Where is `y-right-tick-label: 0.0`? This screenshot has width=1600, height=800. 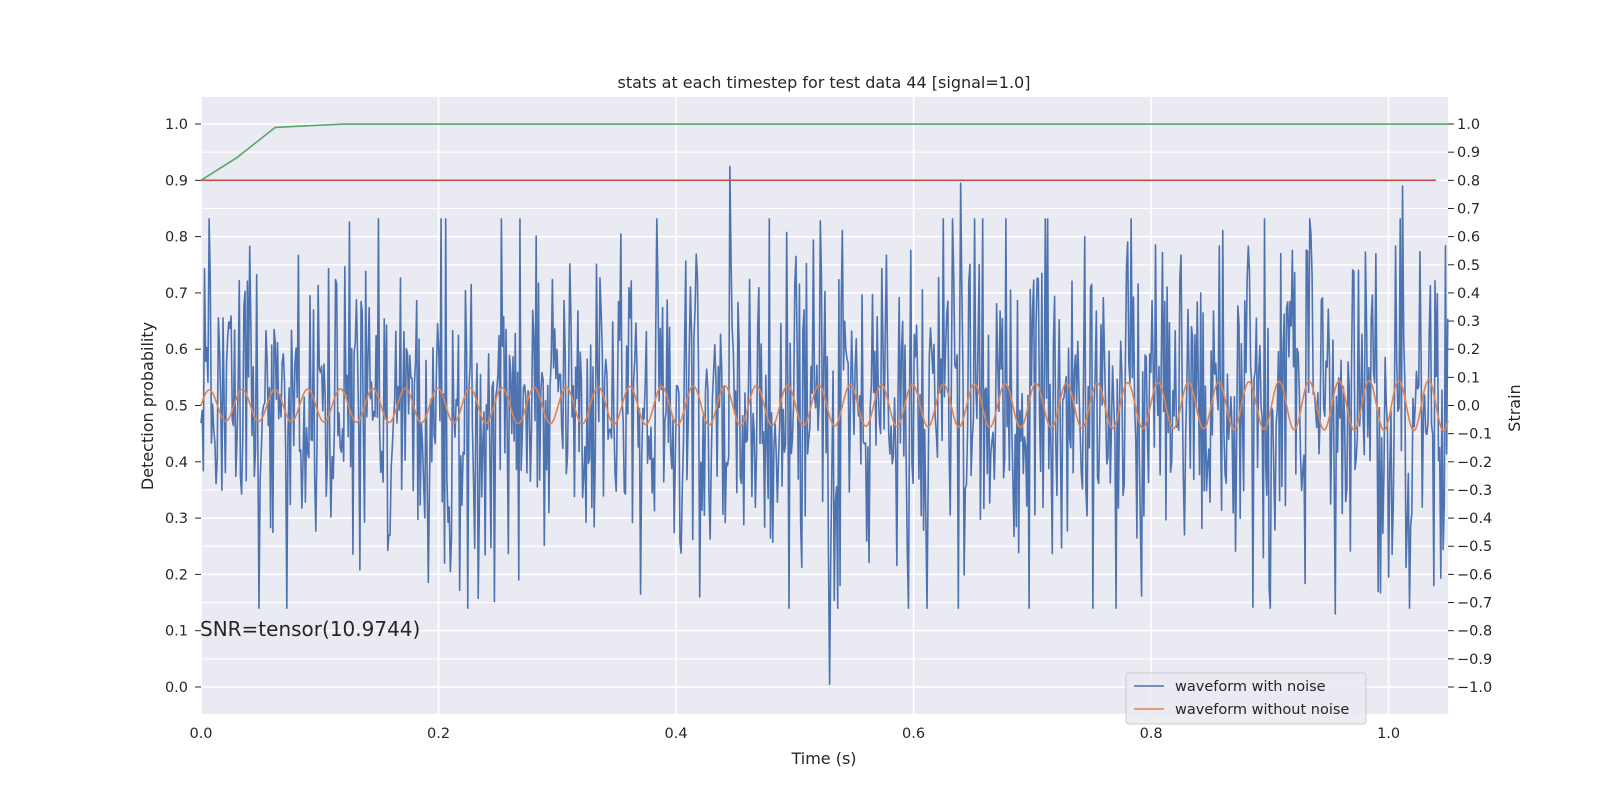
y-right-tick-label: 0.0 is located at coordinates (1468, 407).